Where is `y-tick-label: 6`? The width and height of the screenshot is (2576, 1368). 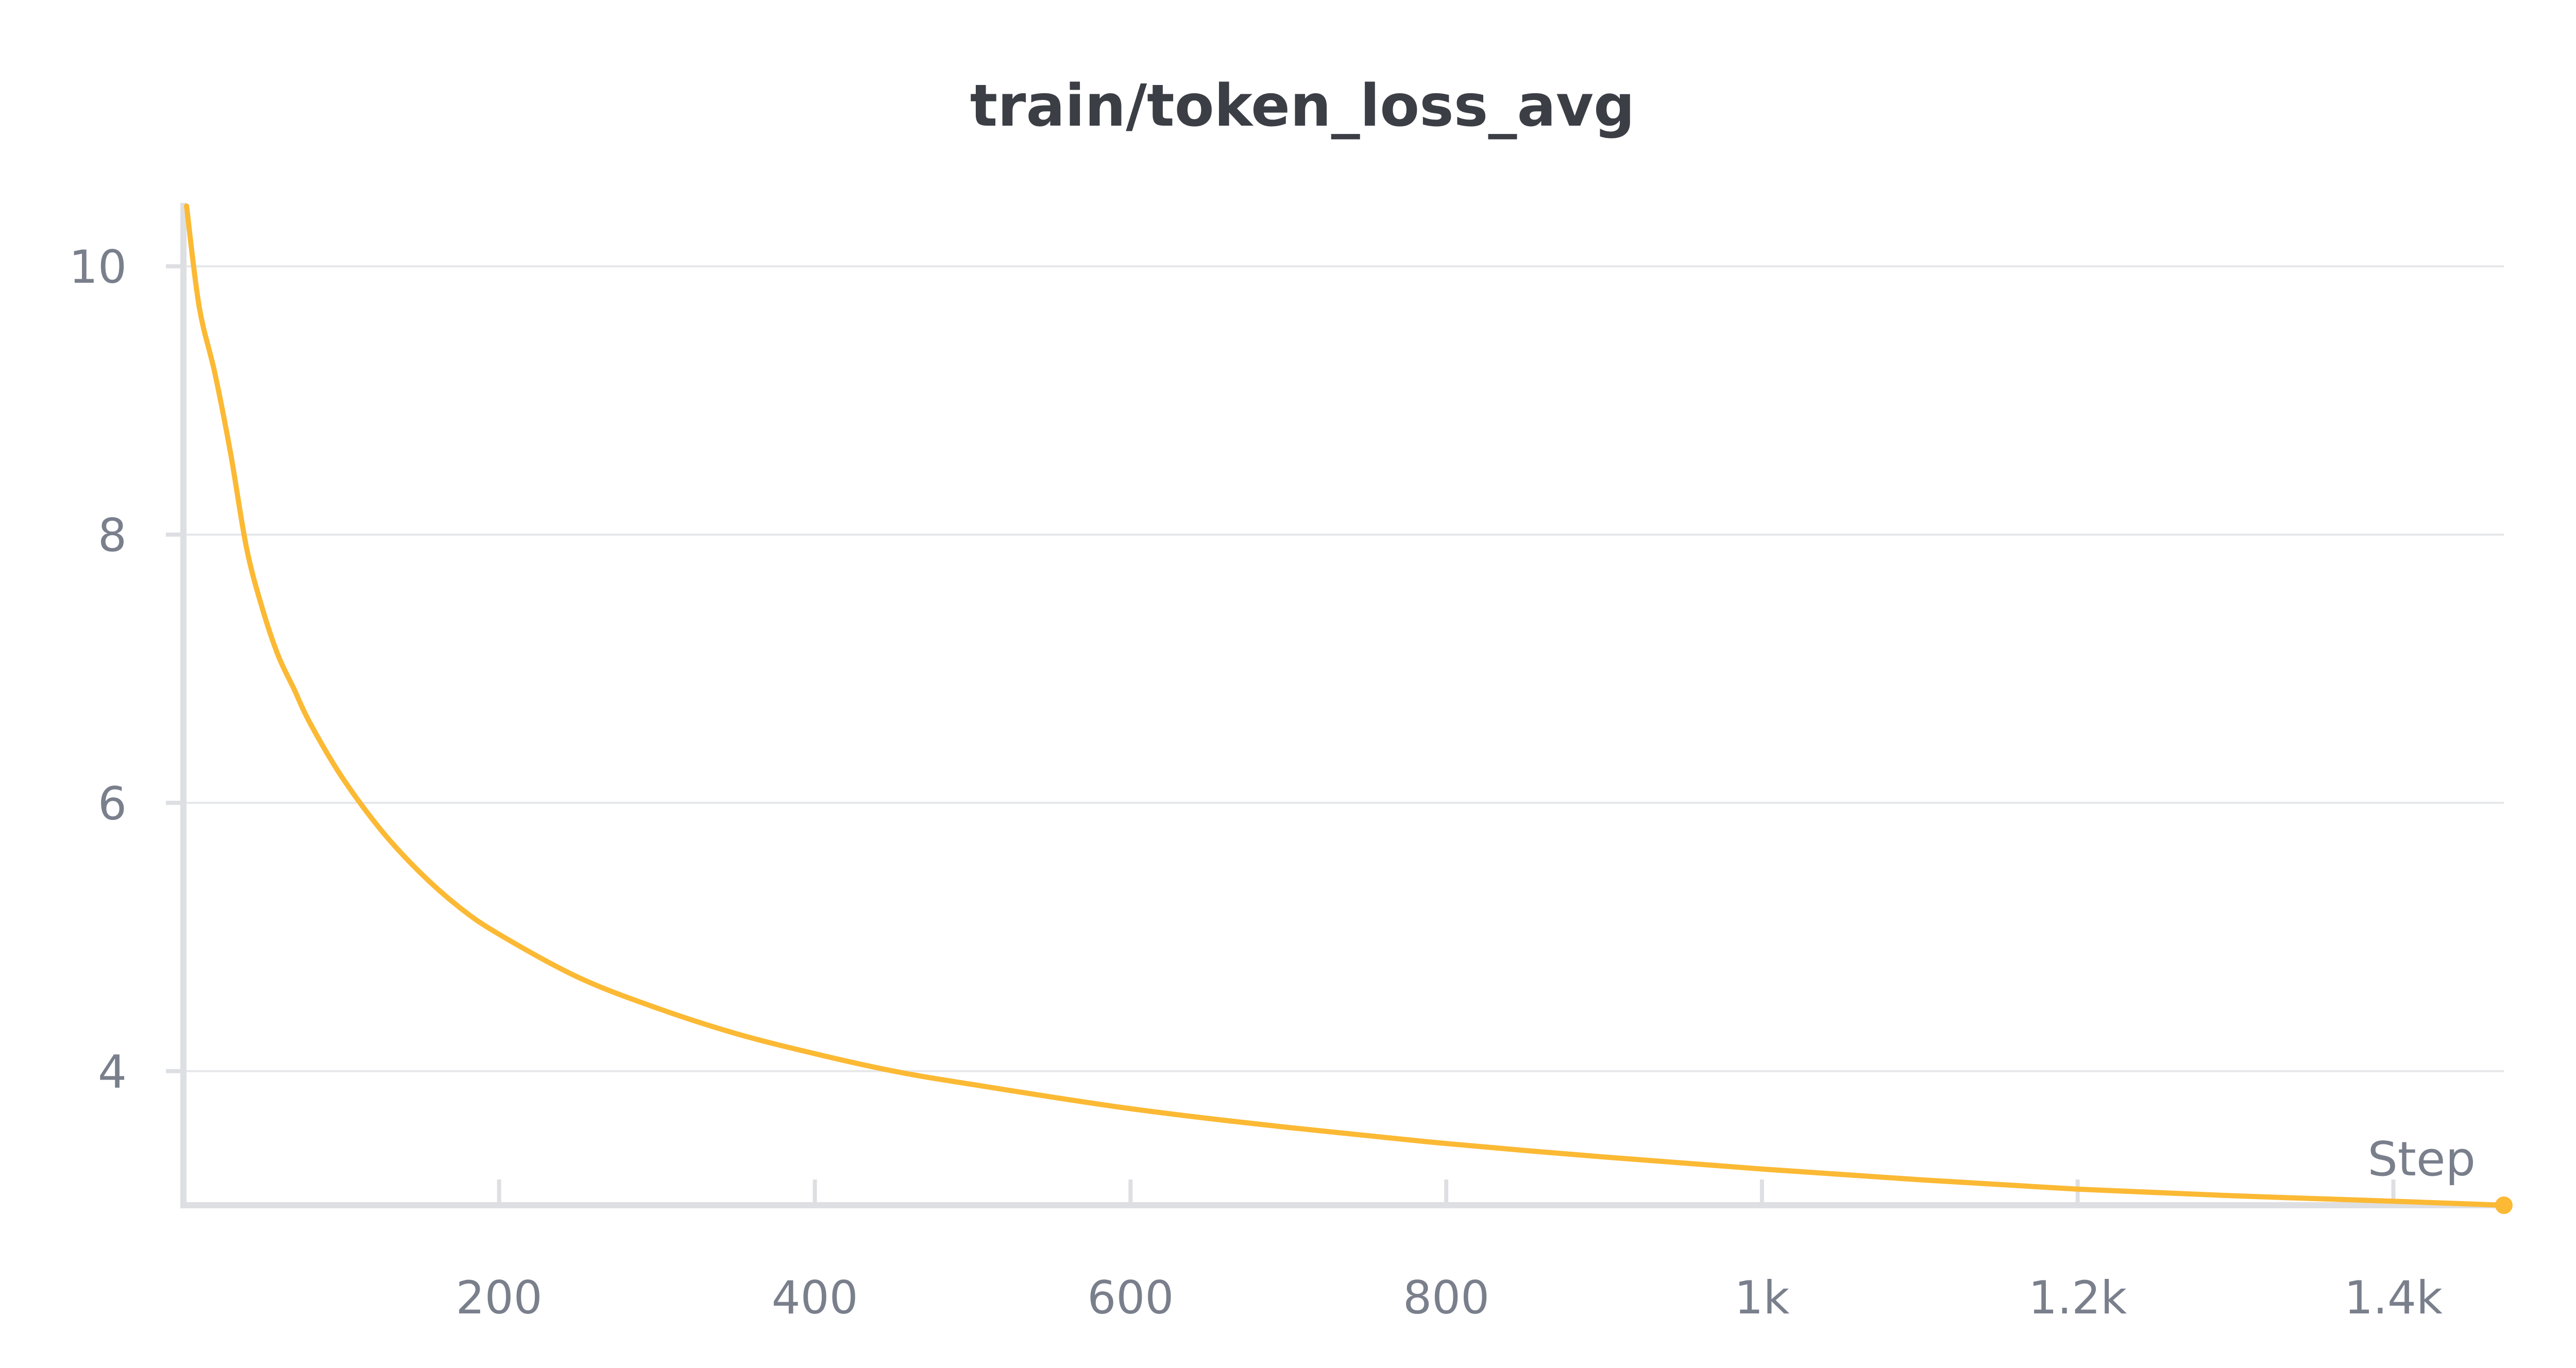
y-tick-label: 6 is located at coordinates (112, 803).